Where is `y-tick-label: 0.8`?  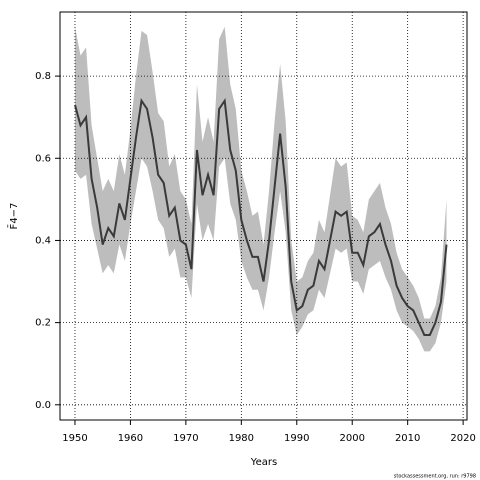
y-tick-label: 0.8 is located at coordinates (43, 76).